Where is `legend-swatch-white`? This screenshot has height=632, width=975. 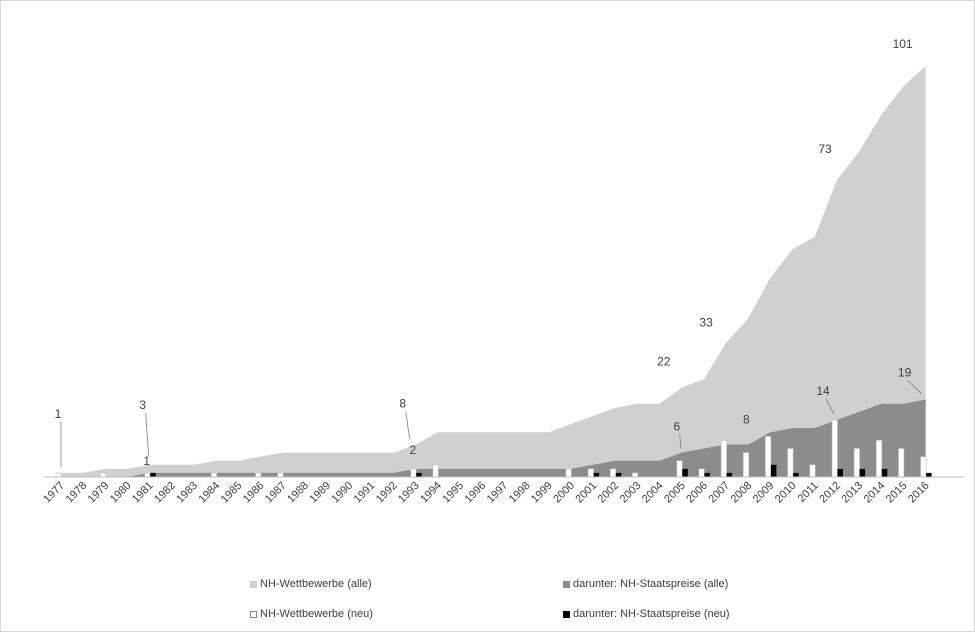
legend-swatch-white is located at coordinates (253, 614).